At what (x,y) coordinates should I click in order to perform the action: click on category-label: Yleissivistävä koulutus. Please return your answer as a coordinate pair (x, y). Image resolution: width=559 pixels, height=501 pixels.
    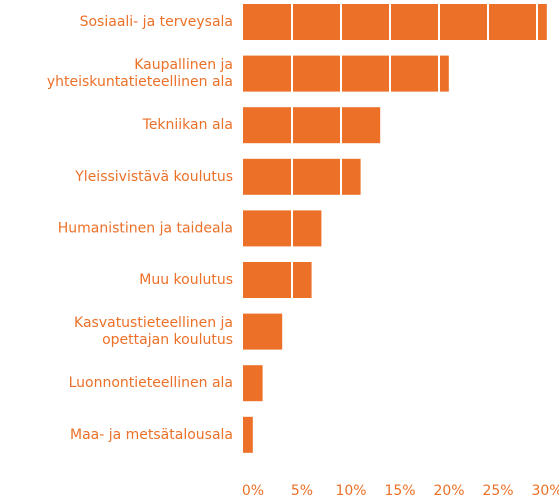
    Looking at the image, I should click on (153, 177).